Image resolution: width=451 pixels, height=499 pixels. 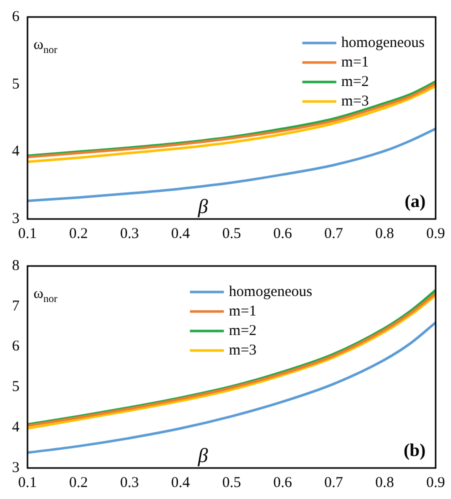 What do you see at coordinates (415, 201) in the screenshot?
I see `annotation: (a)` at bounding box center [415, 201].